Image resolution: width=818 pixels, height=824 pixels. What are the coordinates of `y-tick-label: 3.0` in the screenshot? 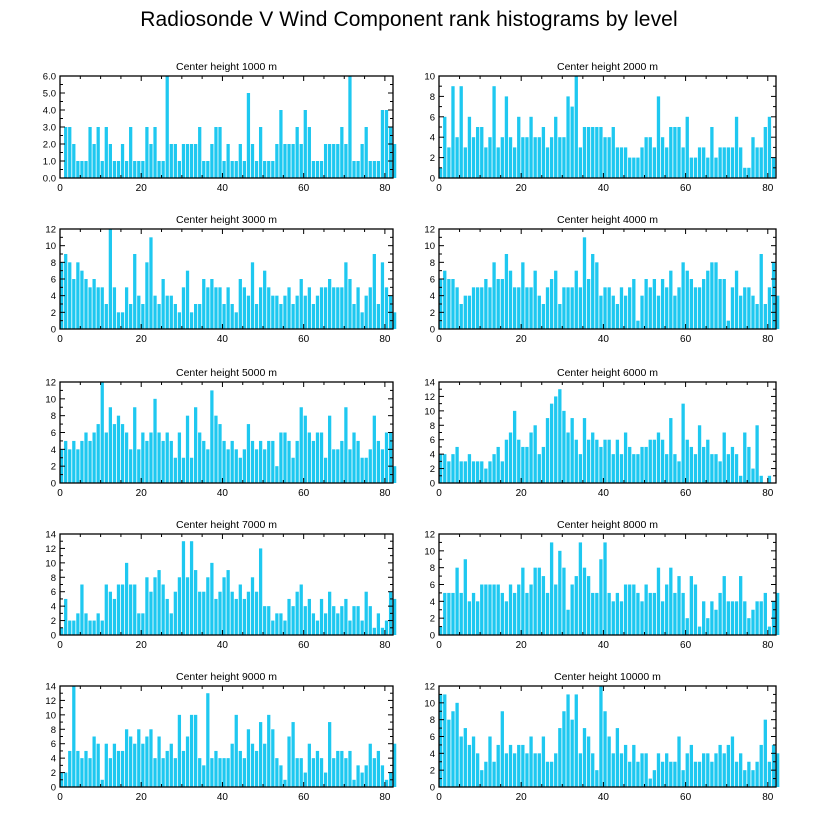 It's located at (49, 128).